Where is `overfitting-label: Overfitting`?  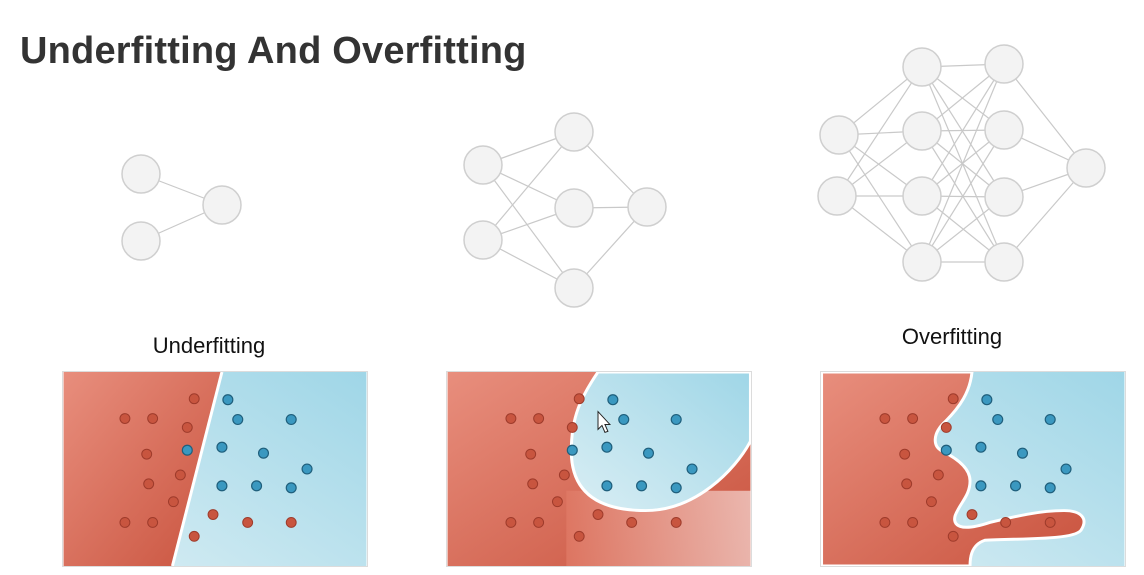
overfitting-label: Overfitting is located at coordinates (952, 336).